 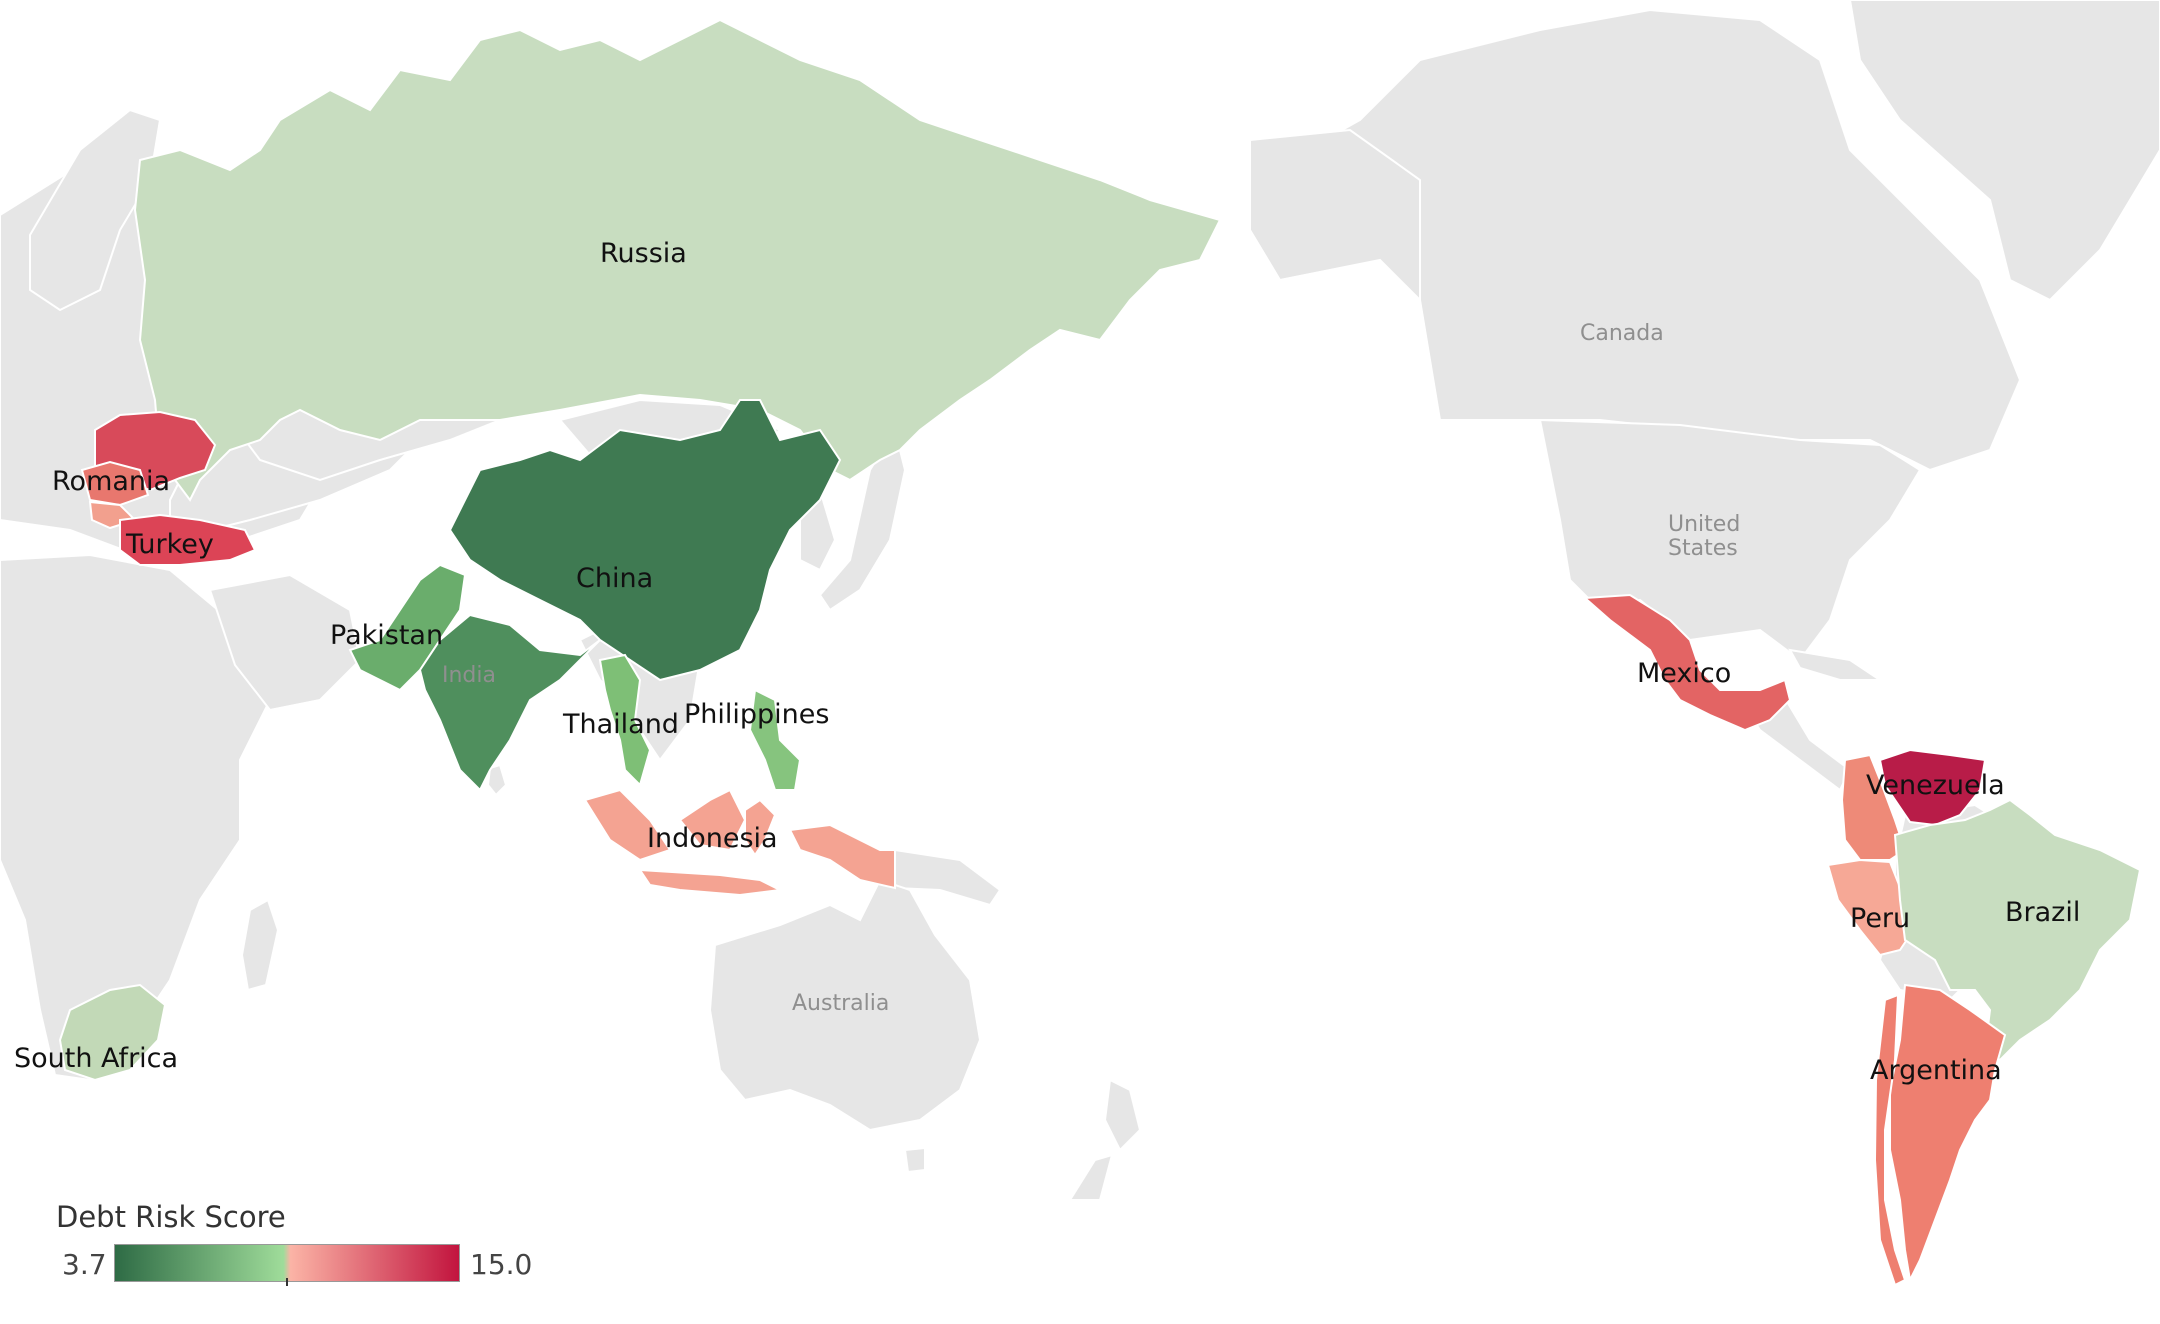 What do you see at coordinates (169, 544) in the screenshot?
I see `label-turkey: Turkey` at bounding box center [169, 544].